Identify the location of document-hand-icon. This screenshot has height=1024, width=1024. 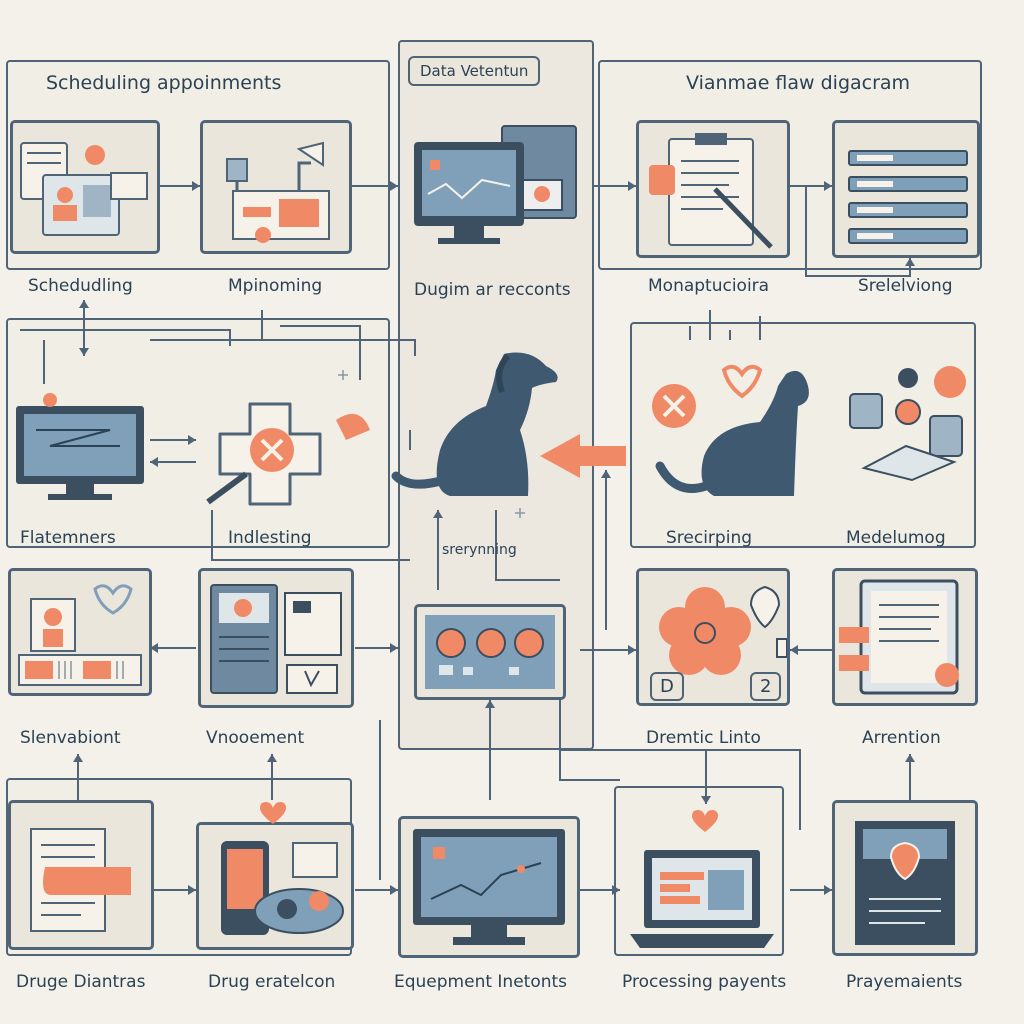
(80, 880).